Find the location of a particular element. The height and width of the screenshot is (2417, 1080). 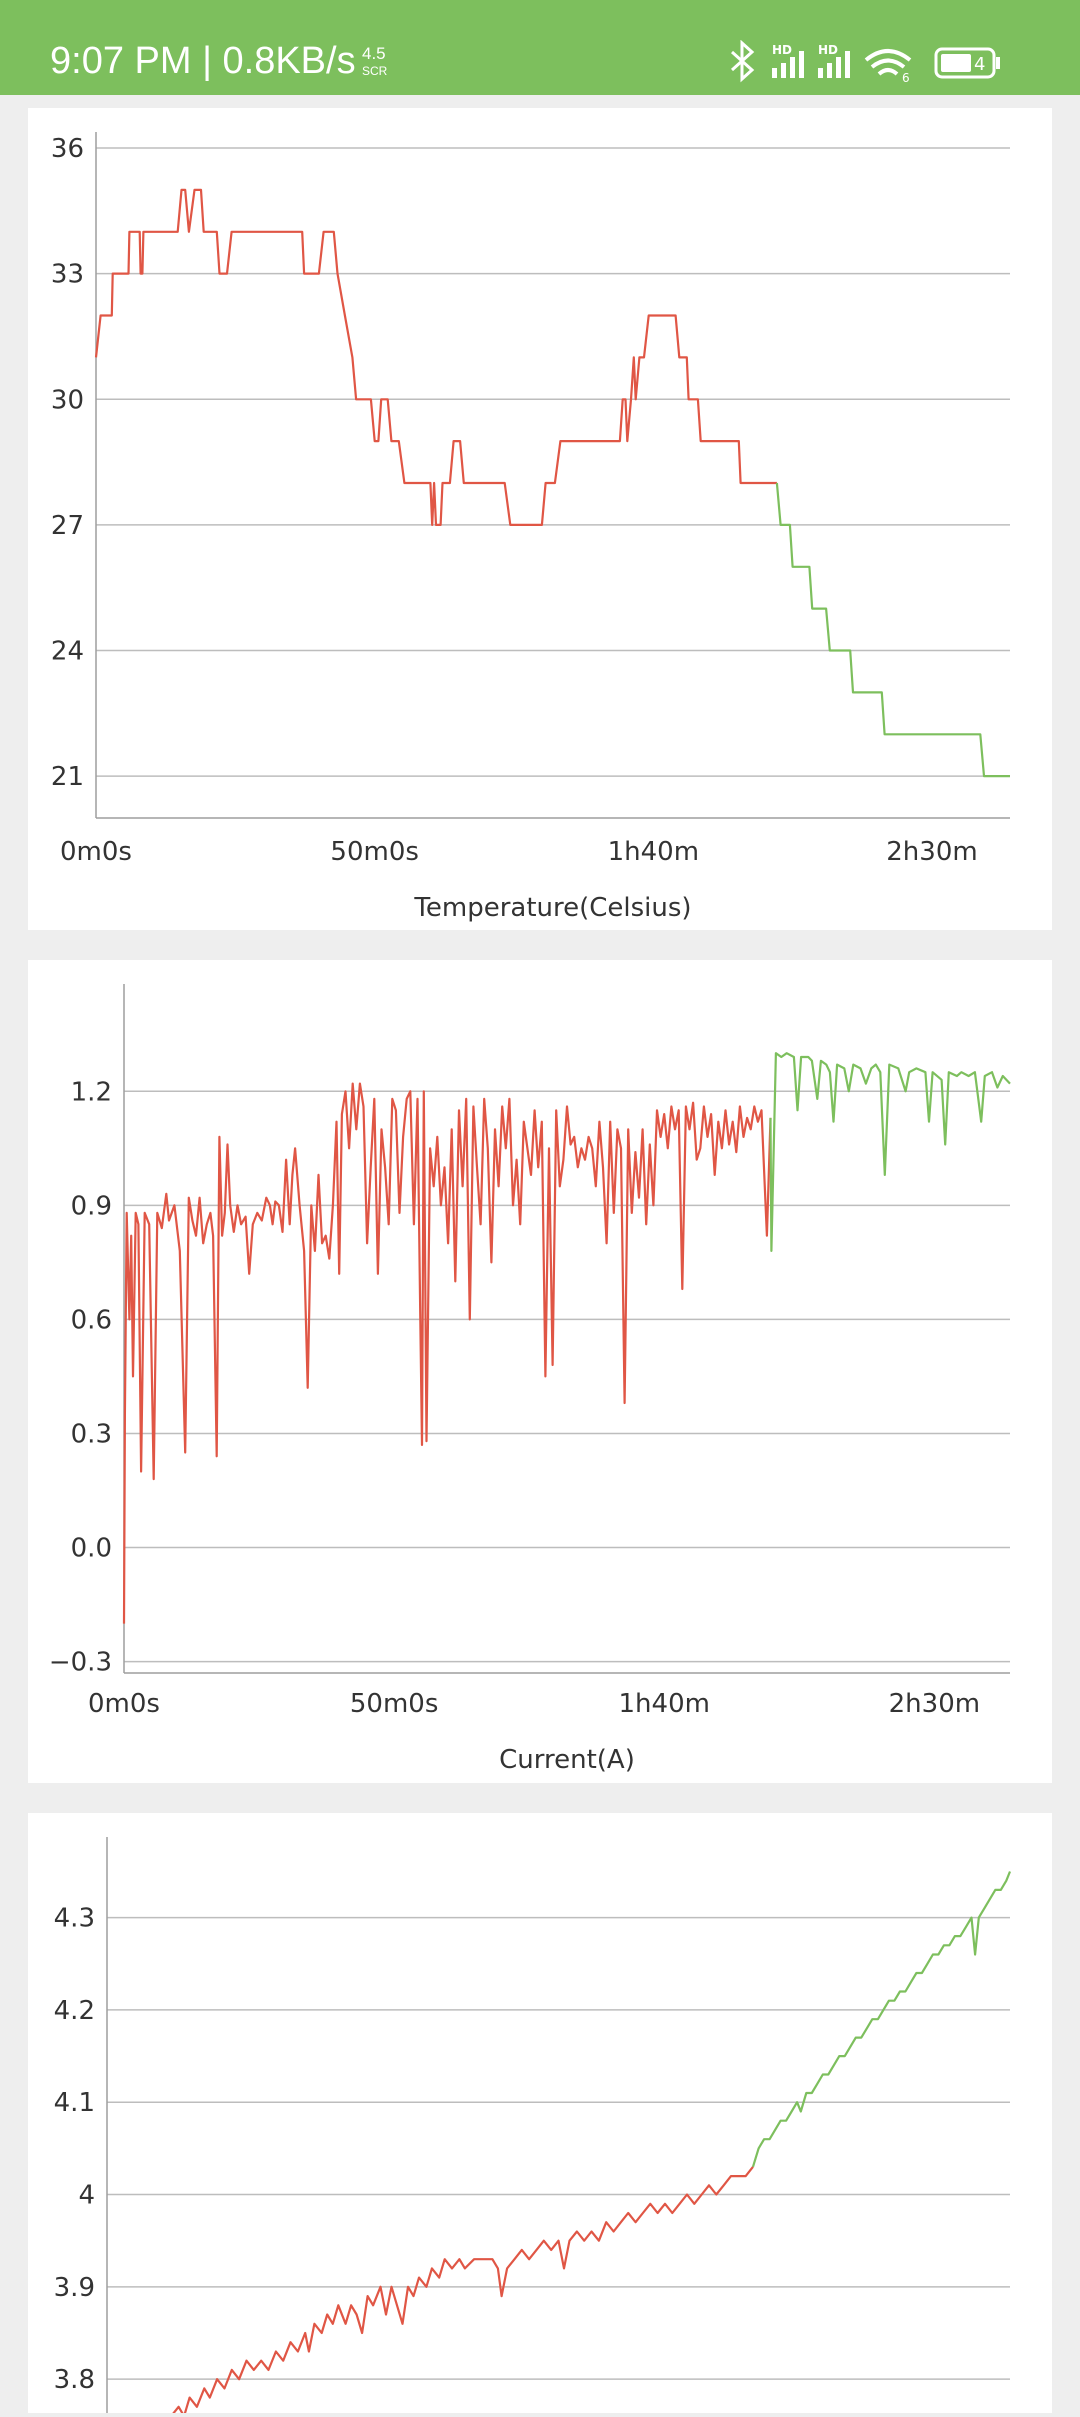

wifi-icon: 6 is located at coordinates (888, 67).